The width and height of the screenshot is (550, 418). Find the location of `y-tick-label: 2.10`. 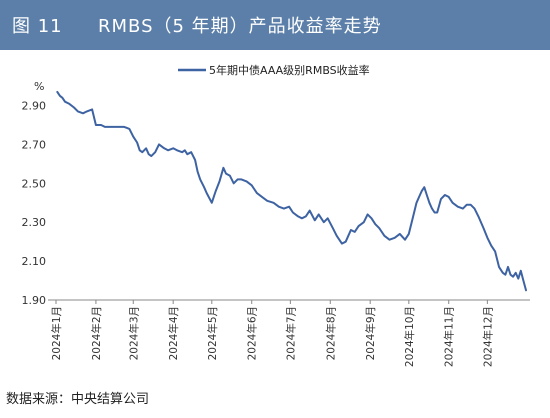

y-tick-label: 2.10 is located at coordinates (34, 261).